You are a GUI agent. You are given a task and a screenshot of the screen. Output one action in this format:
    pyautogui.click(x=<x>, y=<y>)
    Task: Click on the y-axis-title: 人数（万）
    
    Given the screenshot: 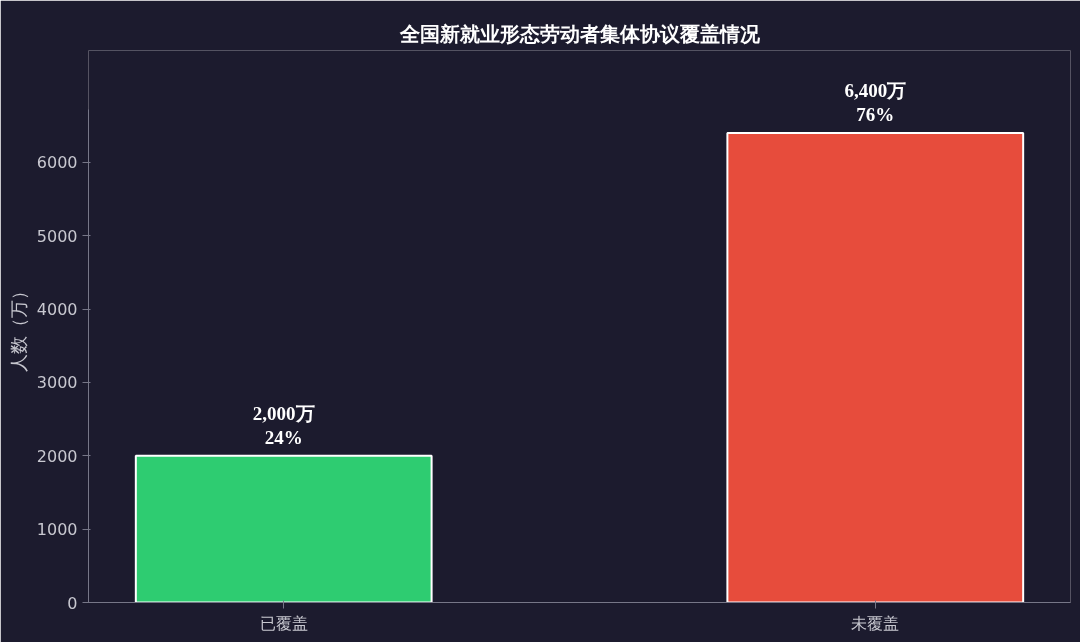 What is the action you would take?
    pyautogui.click(x=18, y=326)
    